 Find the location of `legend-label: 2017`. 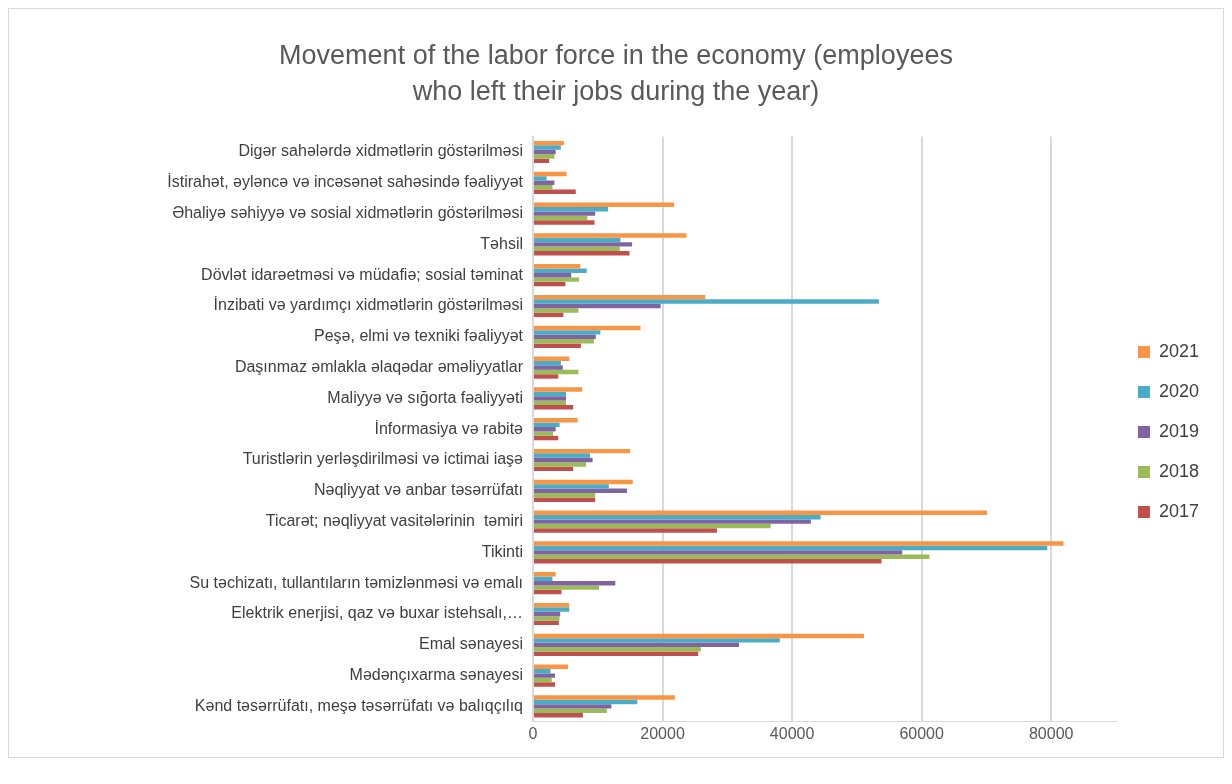

legend-label: 2017 is located at coordinates (1178, 510).